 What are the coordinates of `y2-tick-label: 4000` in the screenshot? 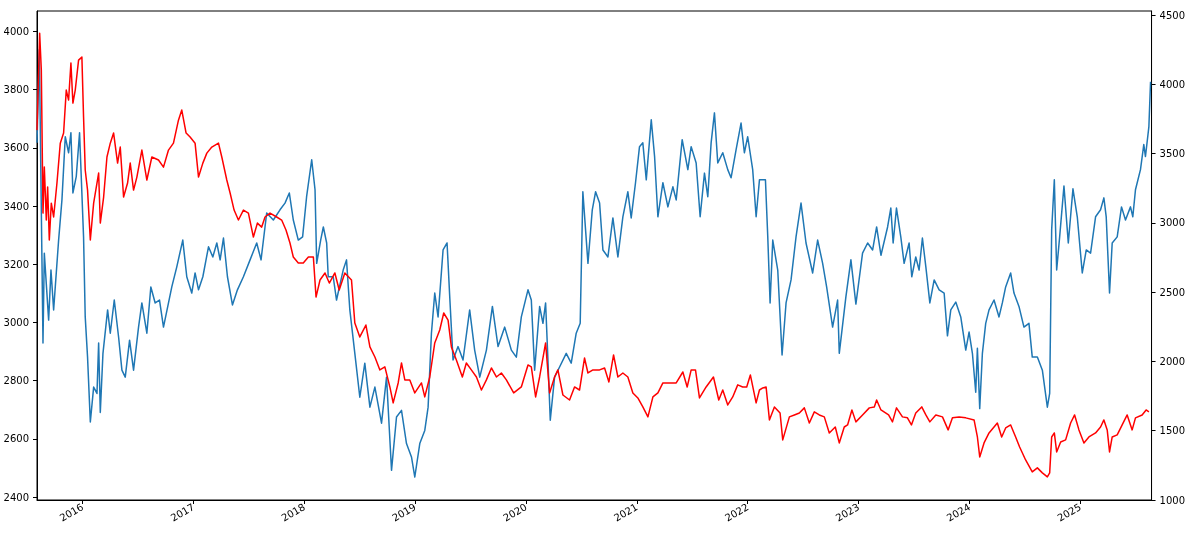 It's located at (1172, 84).